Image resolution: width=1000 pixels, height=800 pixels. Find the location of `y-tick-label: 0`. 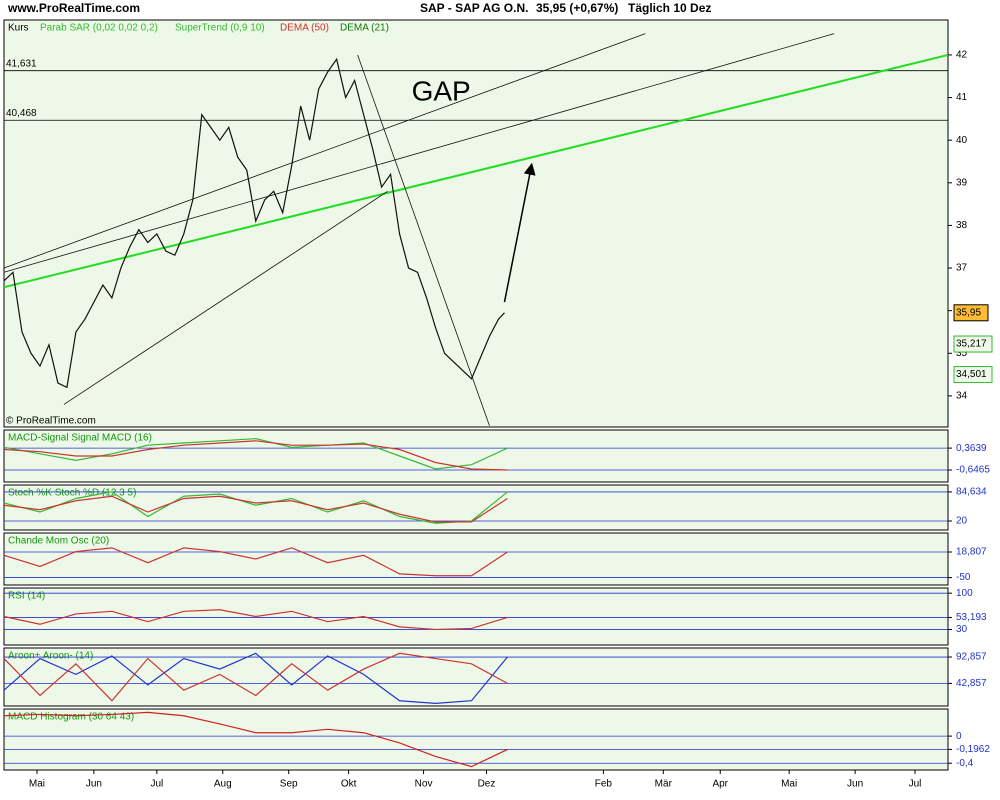

y-tick-label: 0 is located at coordinates (959, 736).